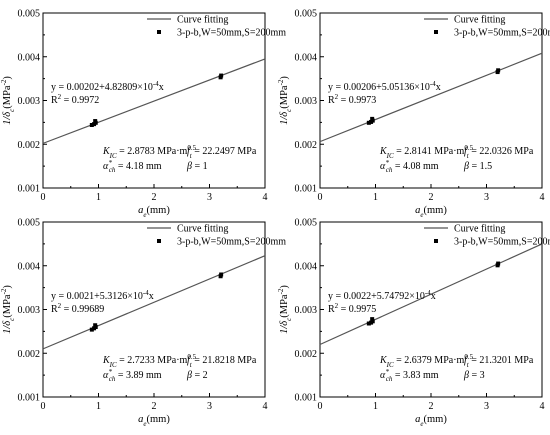  Describe the element at coordinates (197, 375) in the screenshot. I see `beta-value: β = 2` at that location.